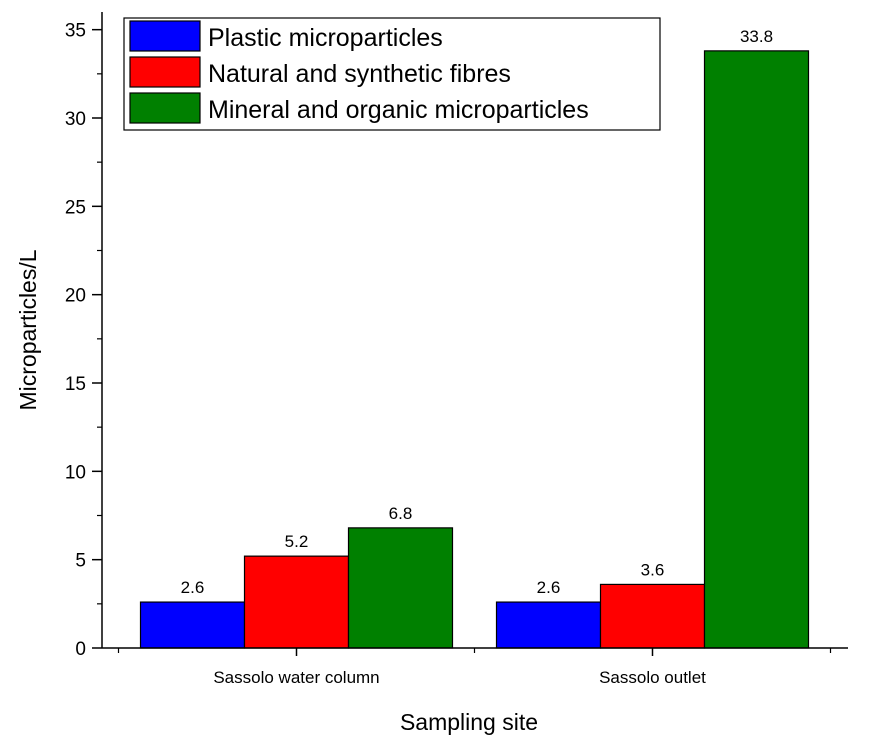  I want to click on y-tick-label: 35, so click(75, 31).